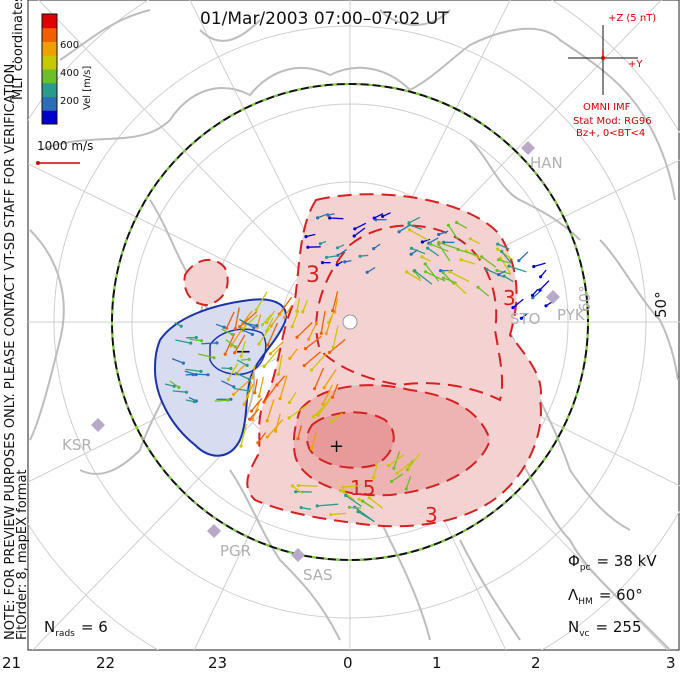 The height and width of the screenshot is (674, 680). What do you see at coordinates (217, 663) in the screenshot?
I see `mlt-tick: 23` at bounding box center [217, 663].